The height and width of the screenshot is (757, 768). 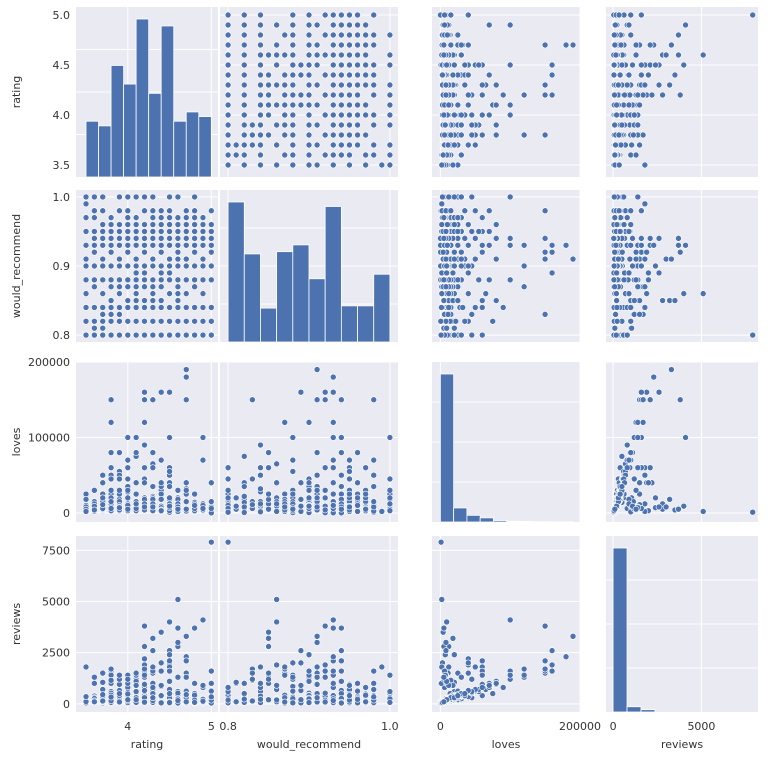 What do you see at coordinates (440, 726) in the screenshot?
I see `x-tick-label-loves: 0` at bounding box center [440, 726].